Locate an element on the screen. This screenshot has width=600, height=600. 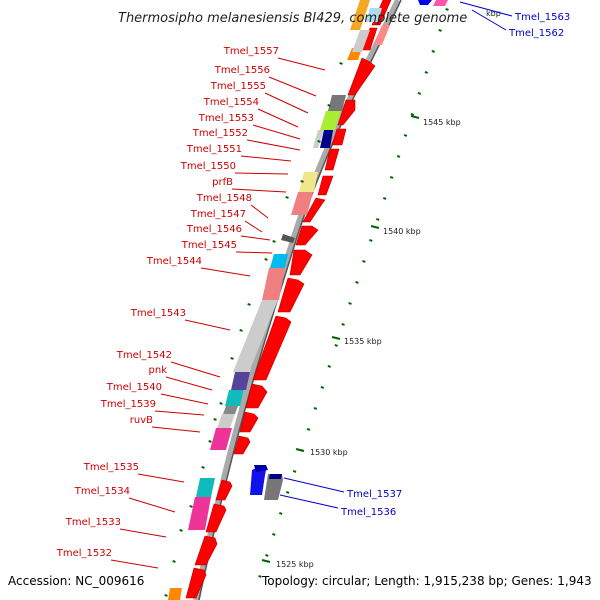
gene-label-tmel-1552: Tmel_1552 is located at coordinates (220, 133).